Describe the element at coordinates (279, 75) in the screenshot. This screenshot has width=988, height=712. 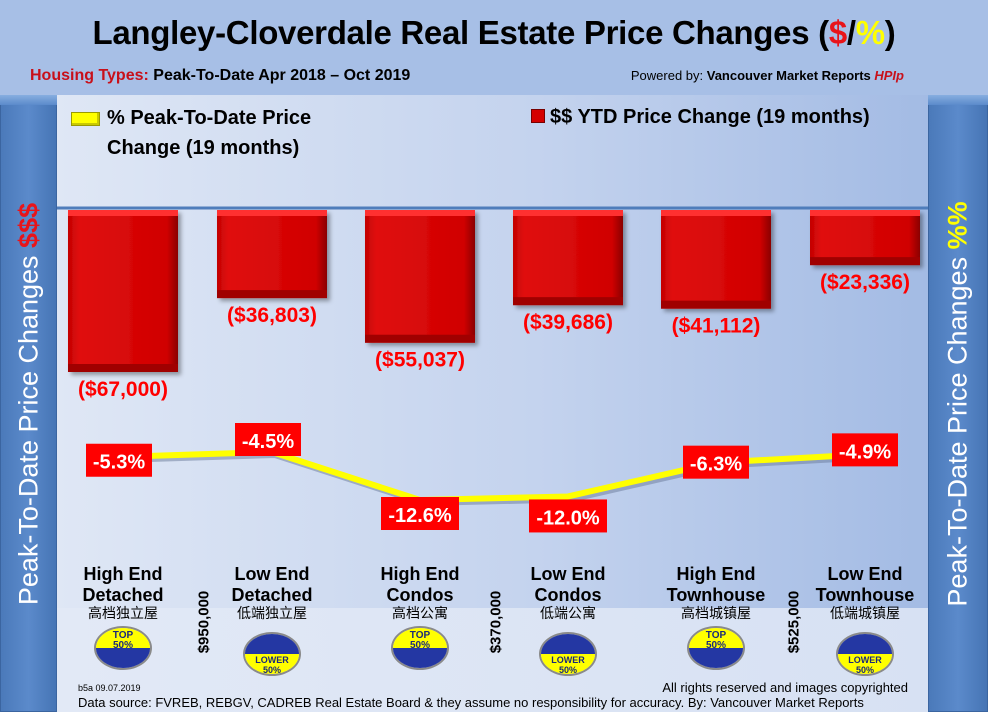
I see `subtitle-period: Peak-To-Date Apr 2018 – Oct 2019` at that location.